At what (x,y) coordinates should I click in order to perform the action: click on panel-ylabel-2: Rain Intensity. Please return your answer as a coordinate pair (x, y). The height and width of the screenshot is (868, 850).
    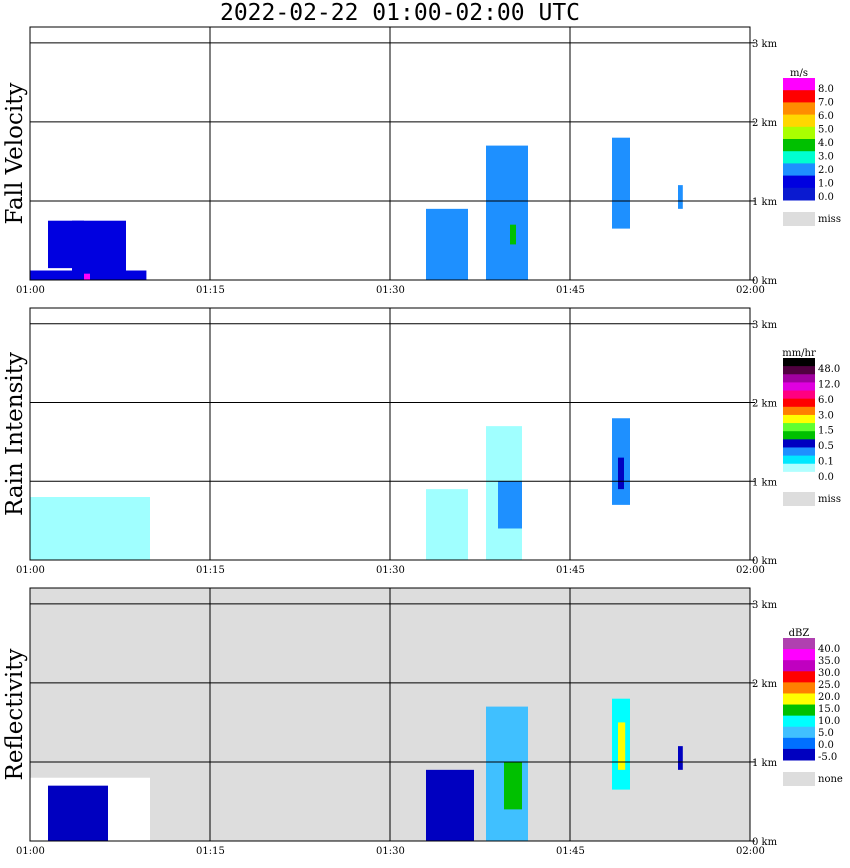
    Looking at the image, I should click on (15, 434).